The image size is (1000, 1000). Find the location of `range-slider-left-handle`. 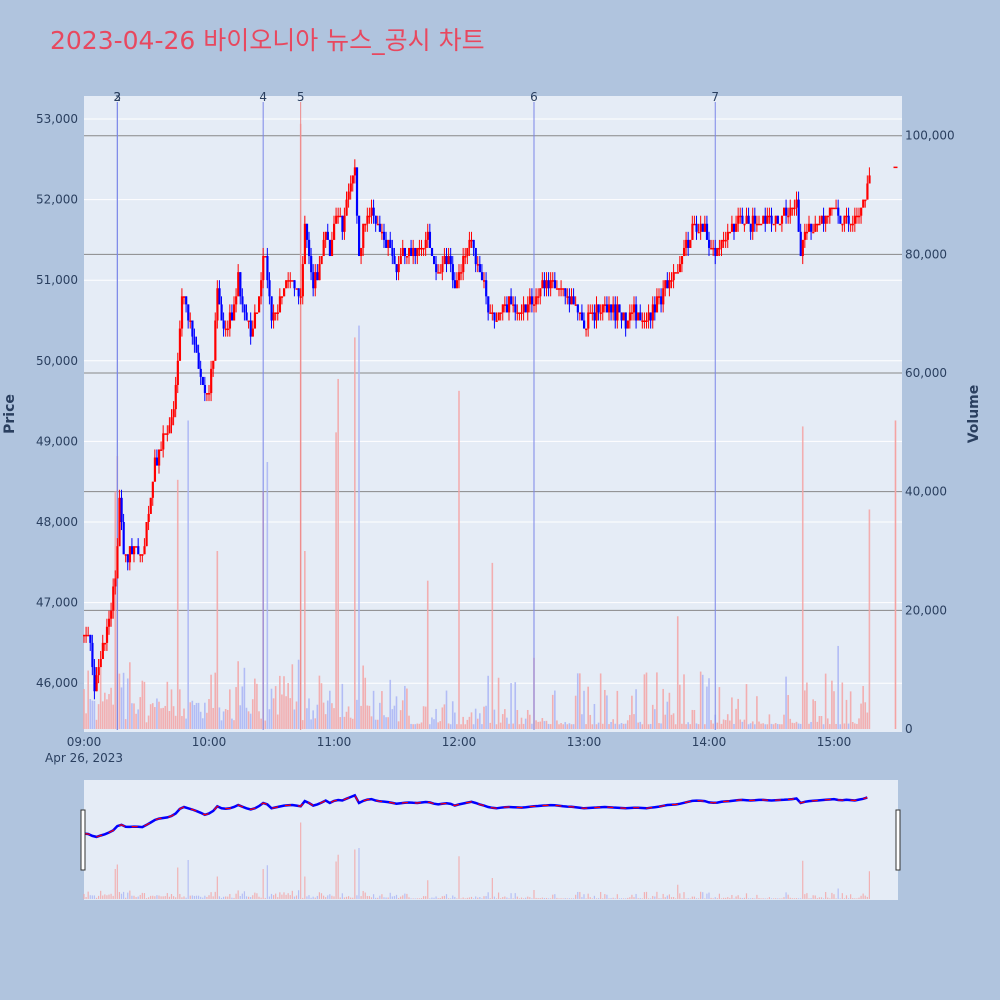

range-slider-left-handle is located at coordinates (83, 840).